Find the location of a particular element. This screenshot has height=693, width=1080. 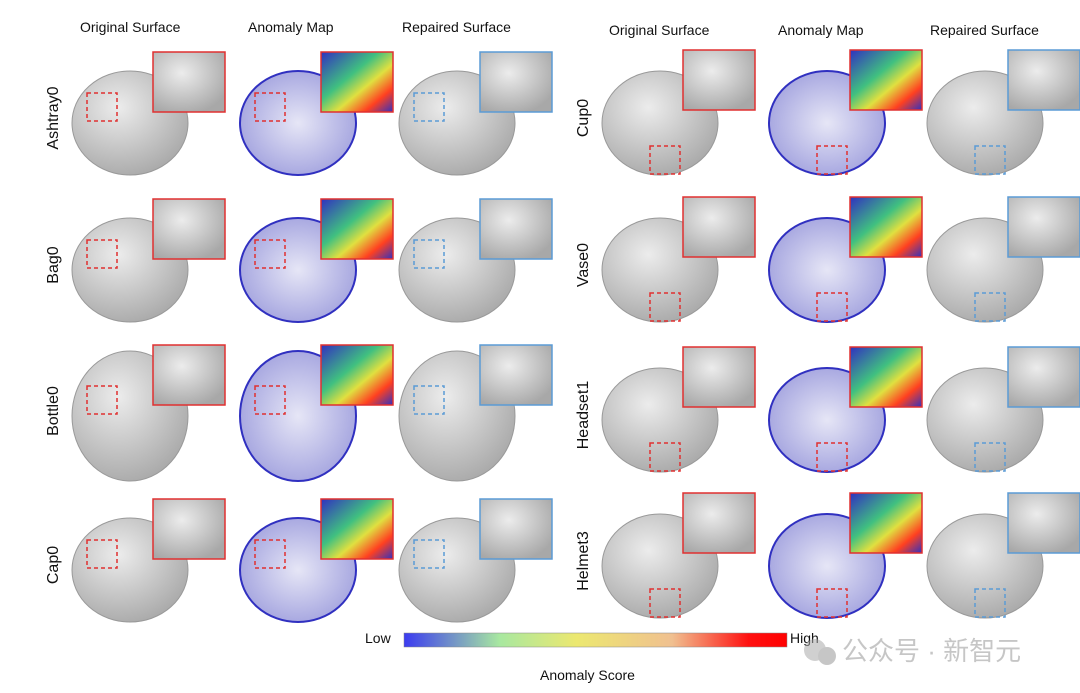

watermark: 公众号 · 新智元 is located at coordinates (912, 651).